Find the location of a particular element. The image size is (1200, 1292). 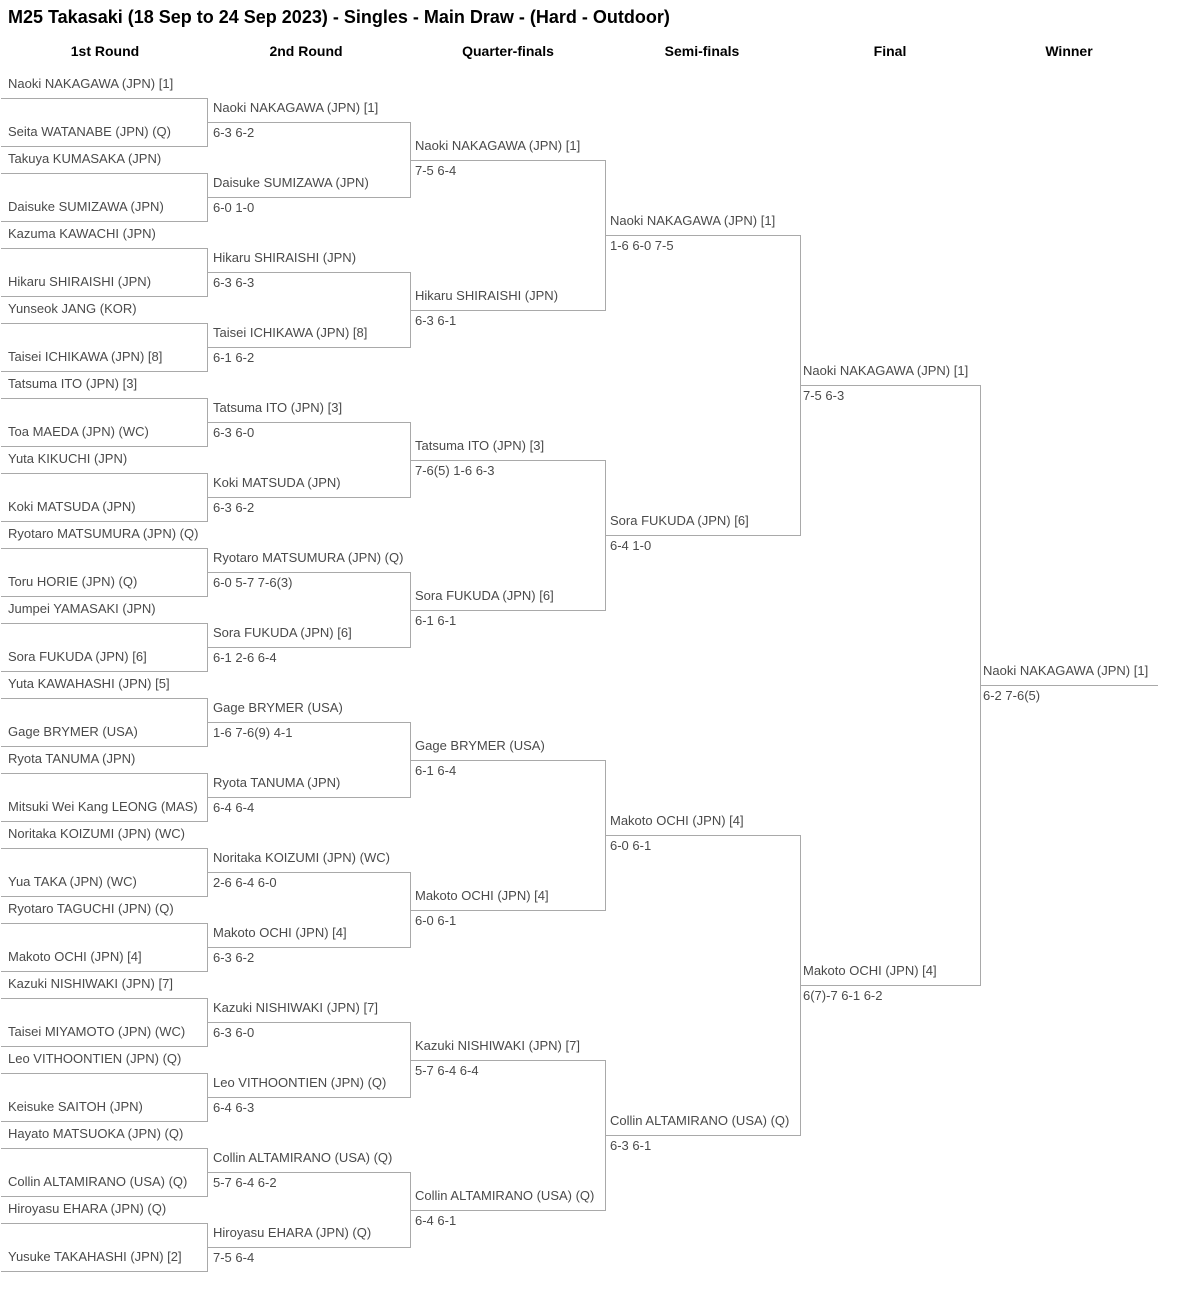

player-entry-name: Hayato MATSUOKA (JPN) (Q) is located at coordinates (96, 1133).